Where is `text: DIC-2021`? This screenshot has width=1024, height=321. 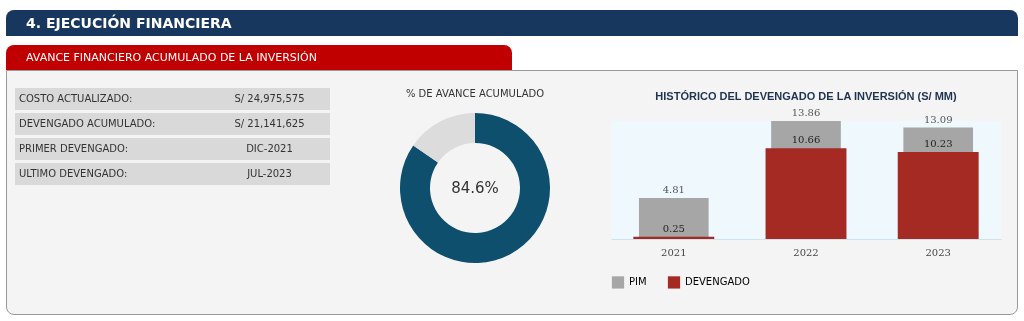
text: DIC-2021 is located at coordinates (269, 149).